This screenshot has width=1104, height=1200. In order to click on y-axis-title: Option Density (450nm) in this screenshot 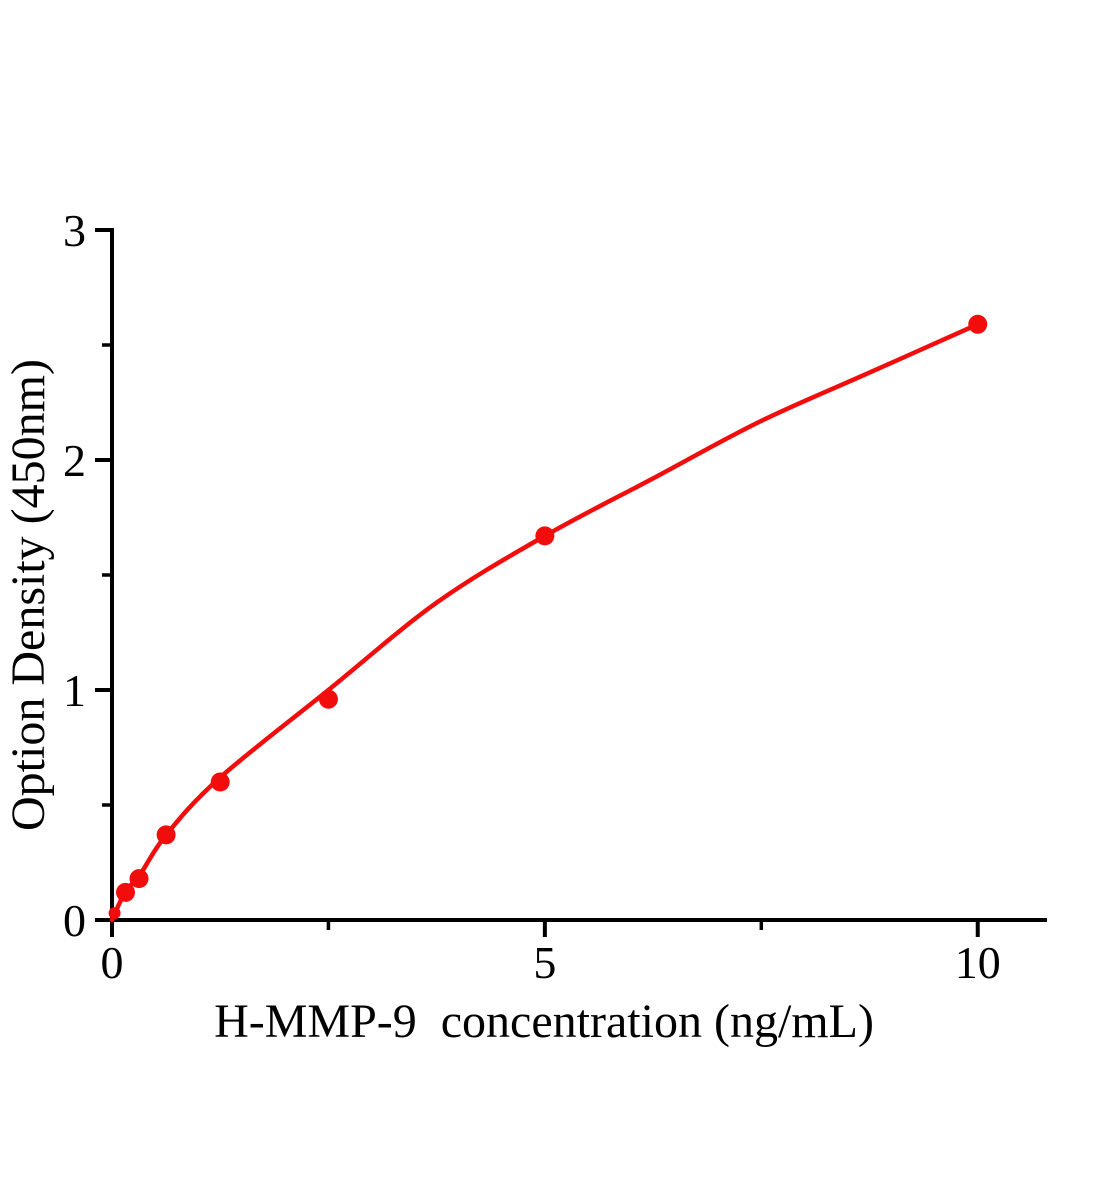, I will do `click(28, 595)`.